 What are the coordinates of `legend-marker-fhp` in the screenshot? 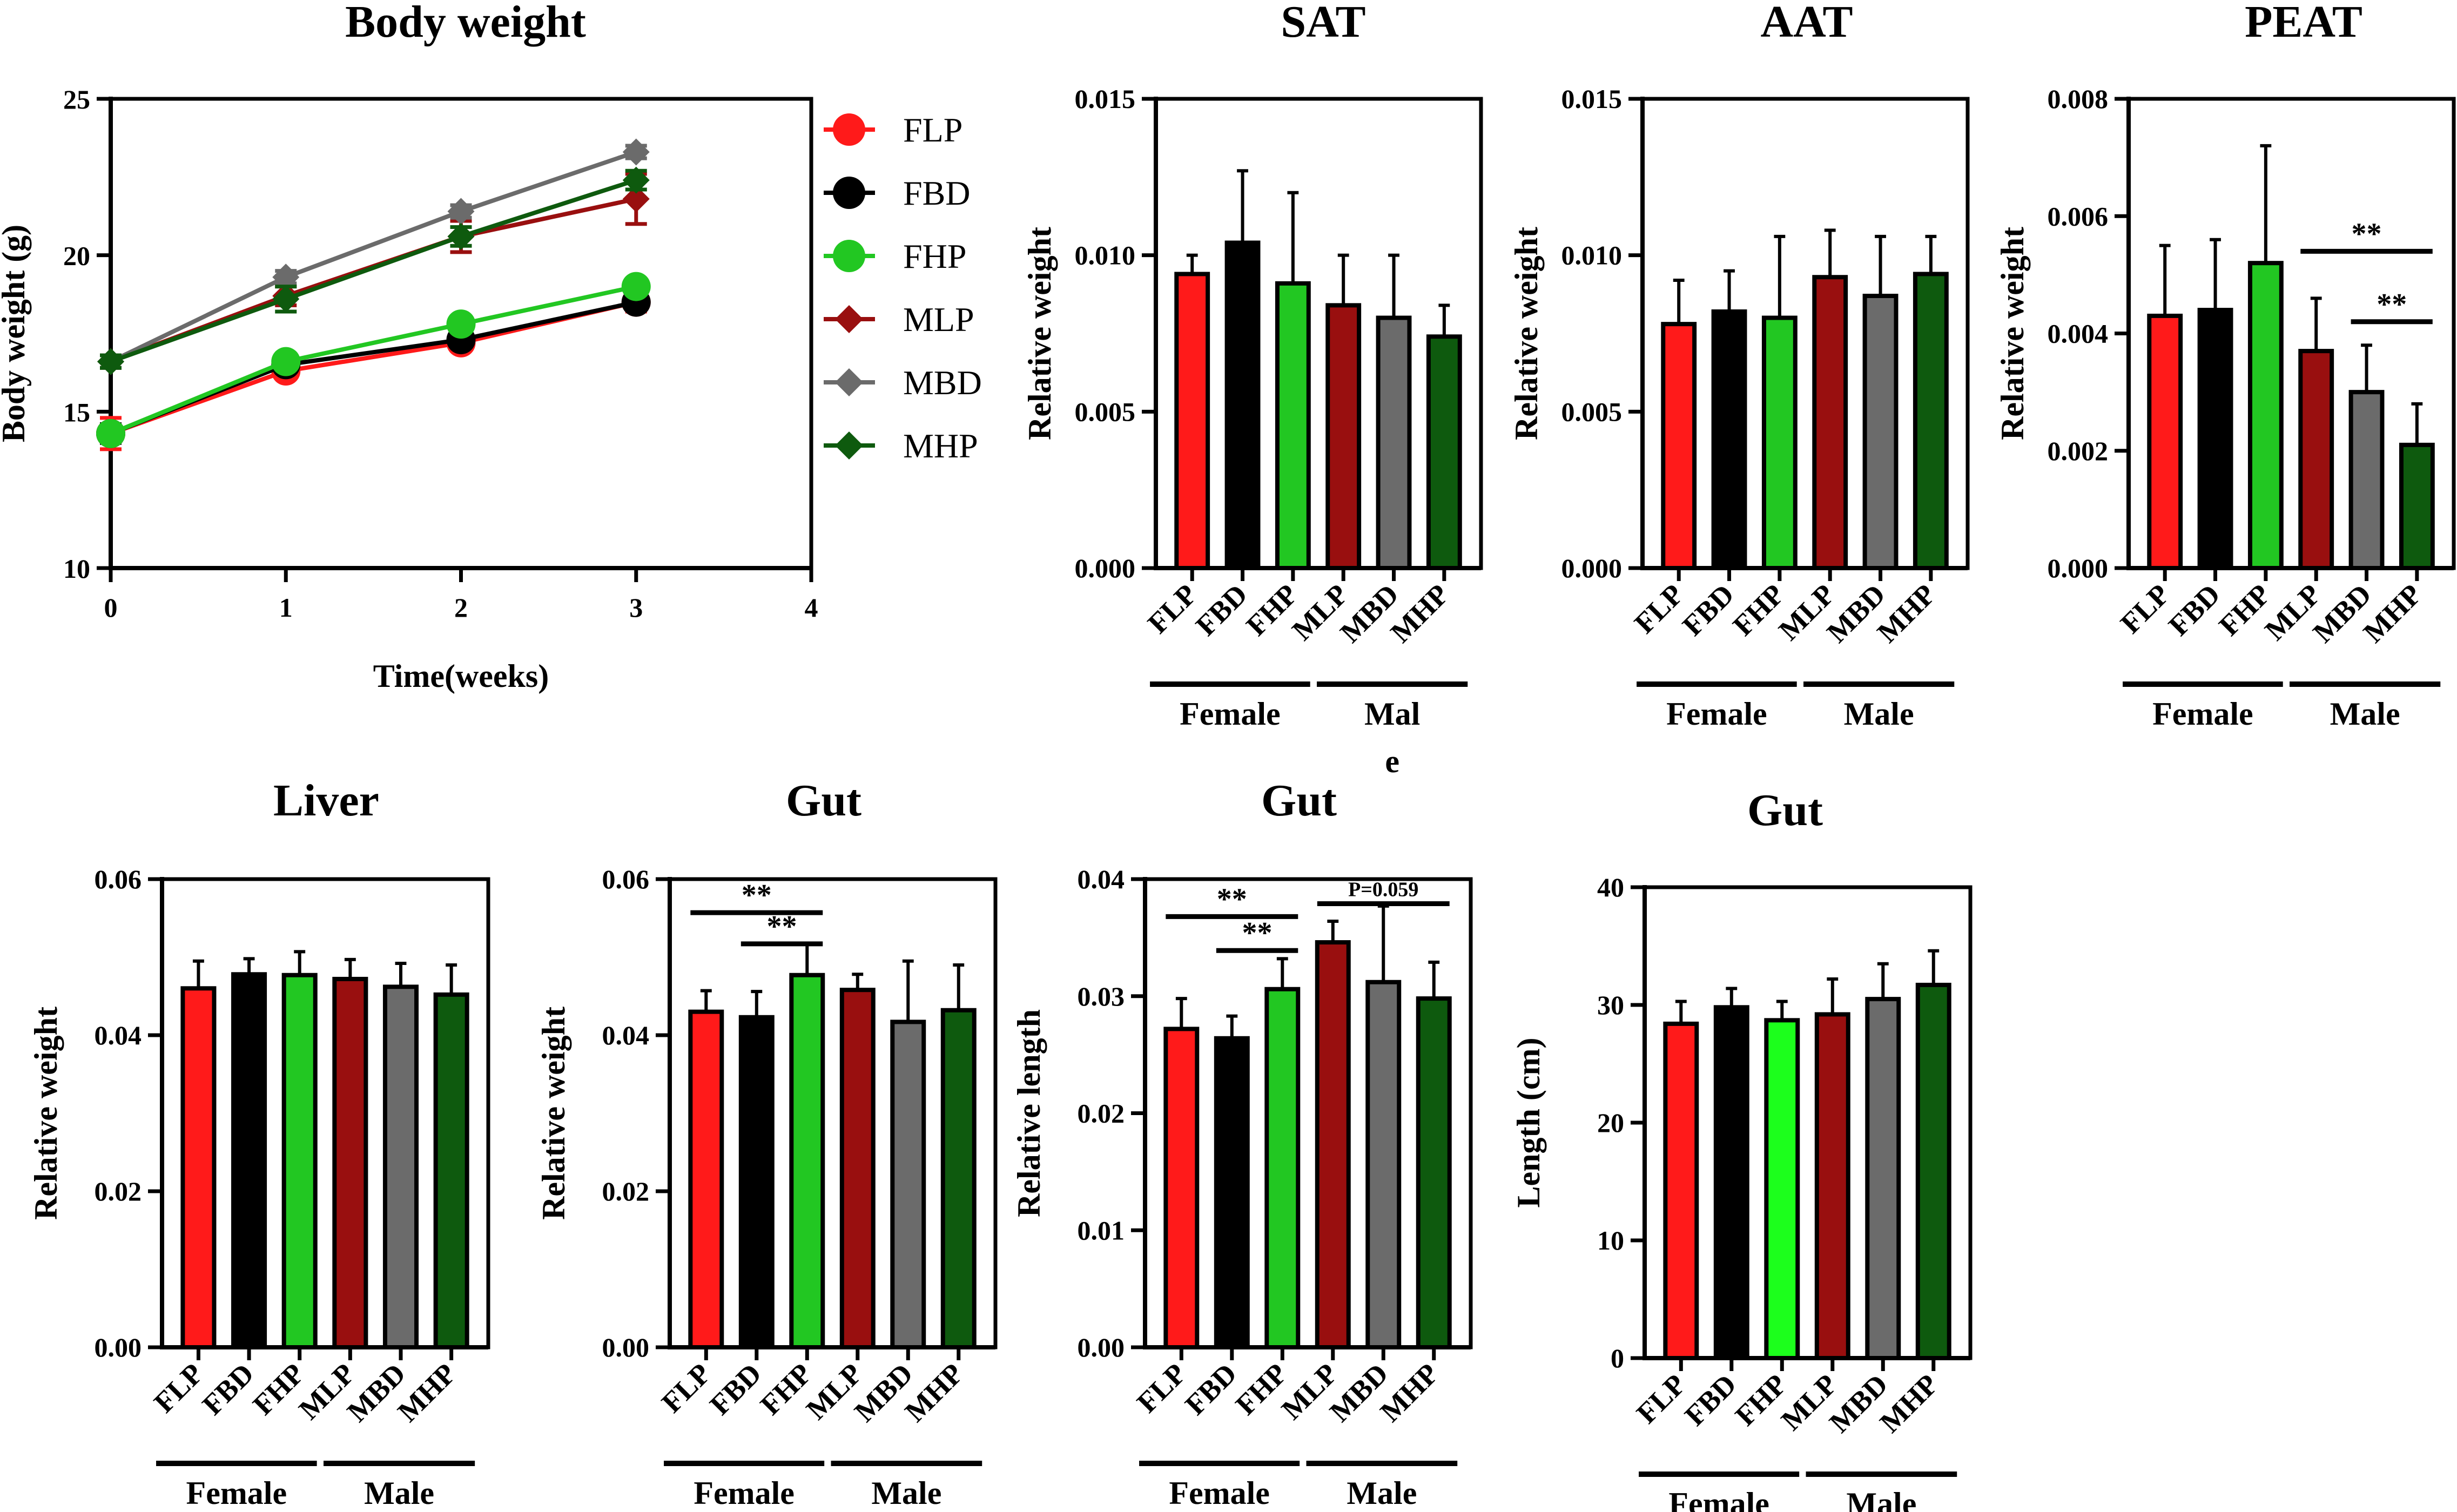 It's located at (849, 256).